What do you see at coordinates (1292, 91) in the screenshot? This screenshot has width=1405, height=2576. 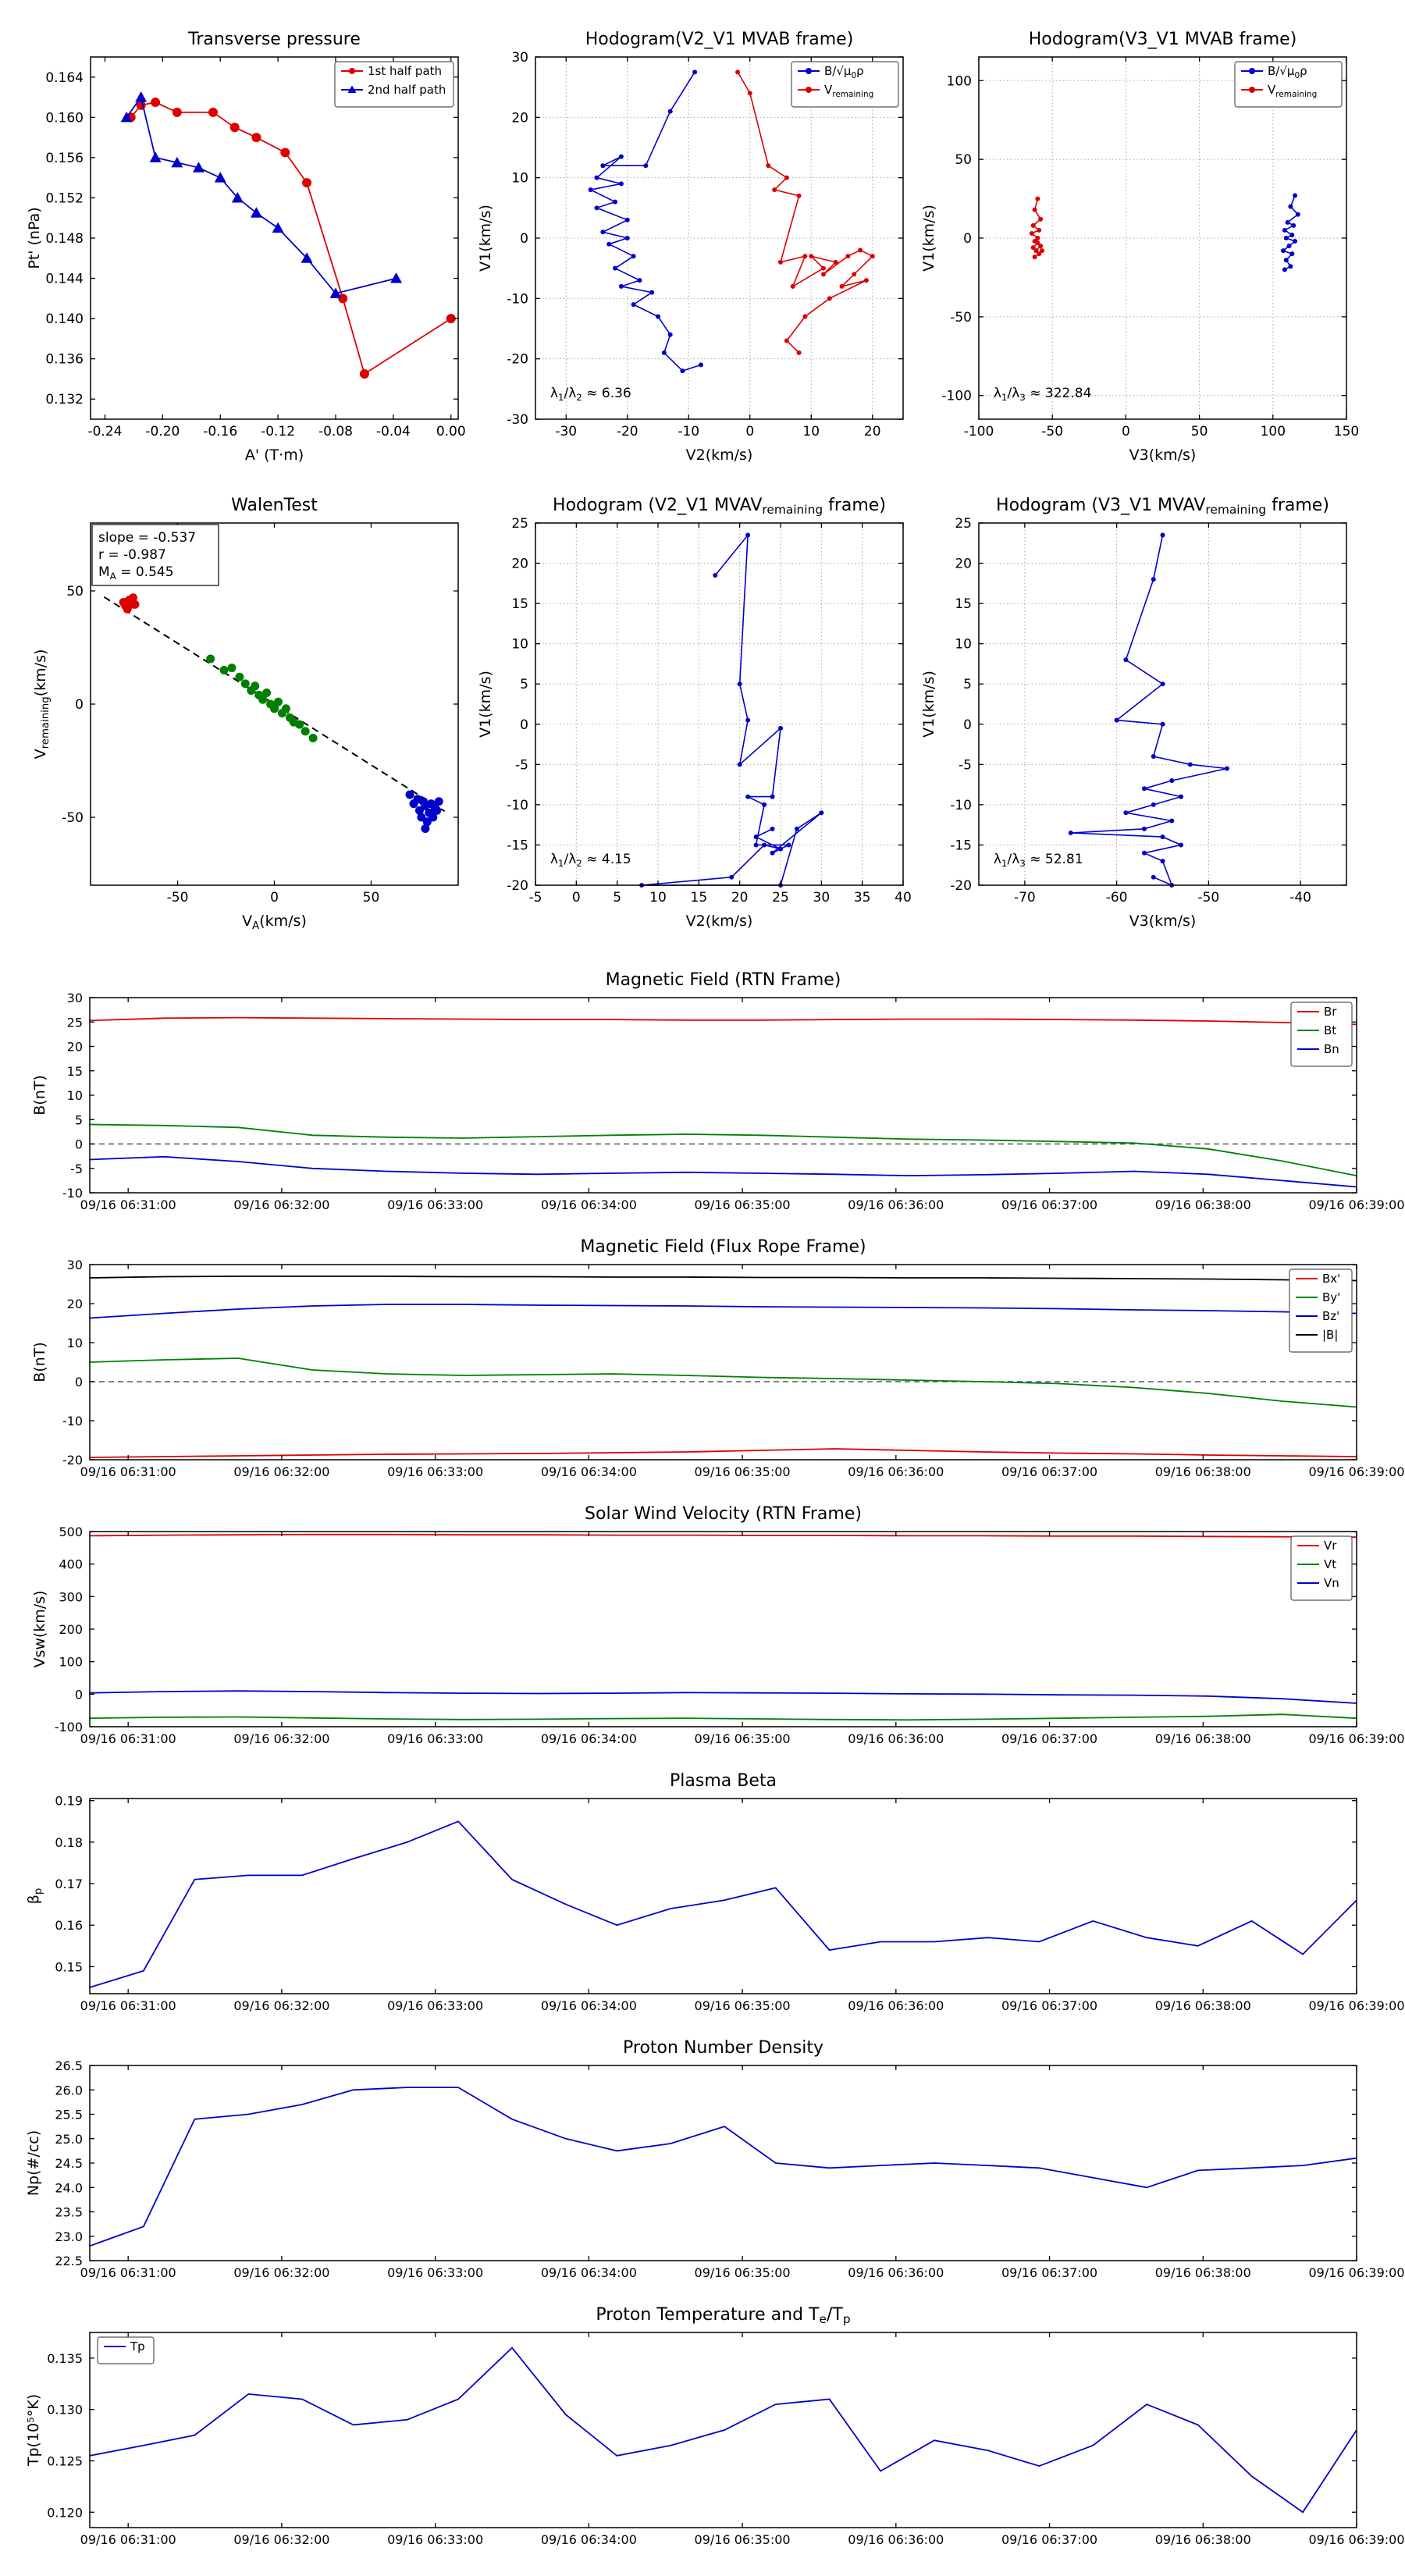 I see `legend-label: Vremaining` at bounding box center [1292, 91].